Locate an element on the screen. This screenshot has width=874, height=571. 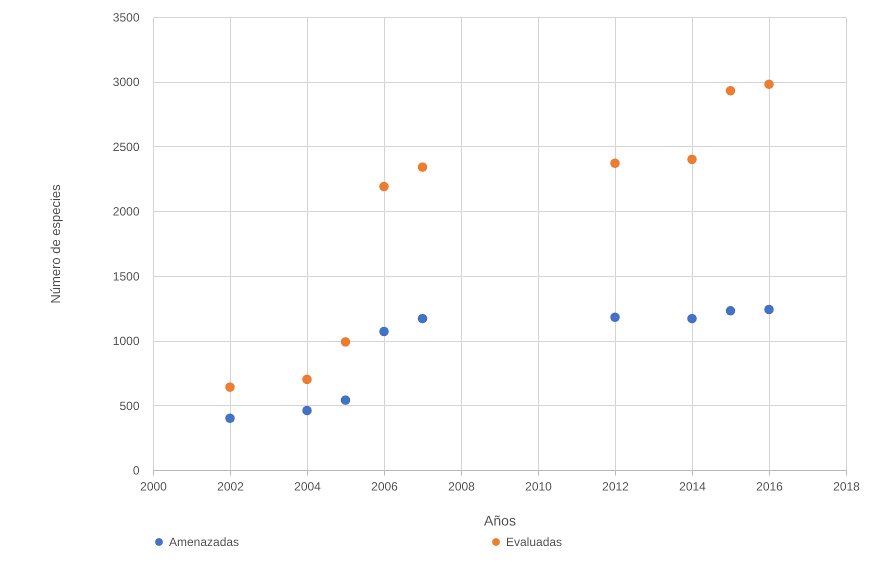
x-tick-label: 2010 is located at coordinates (538, 487).